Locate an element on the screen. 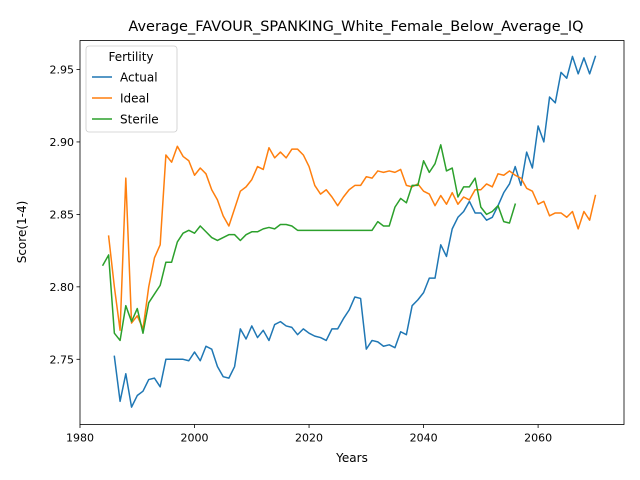 This screenshot has width=640, height=480. legend-title: Fertility is located at coordinates (130, 57).